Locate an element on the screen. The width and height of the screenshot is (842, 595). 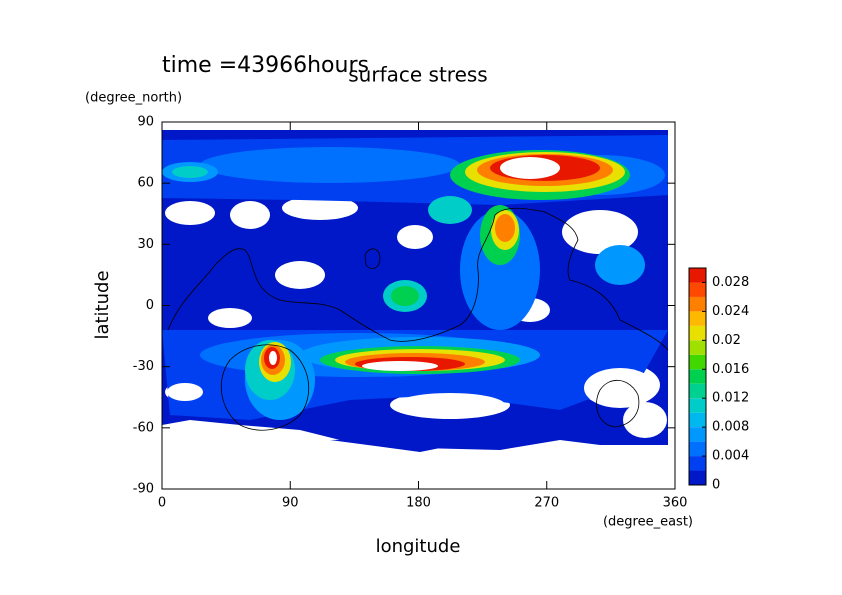
chart-subtitle: time =43966hours is located at coordinates (265, 65).